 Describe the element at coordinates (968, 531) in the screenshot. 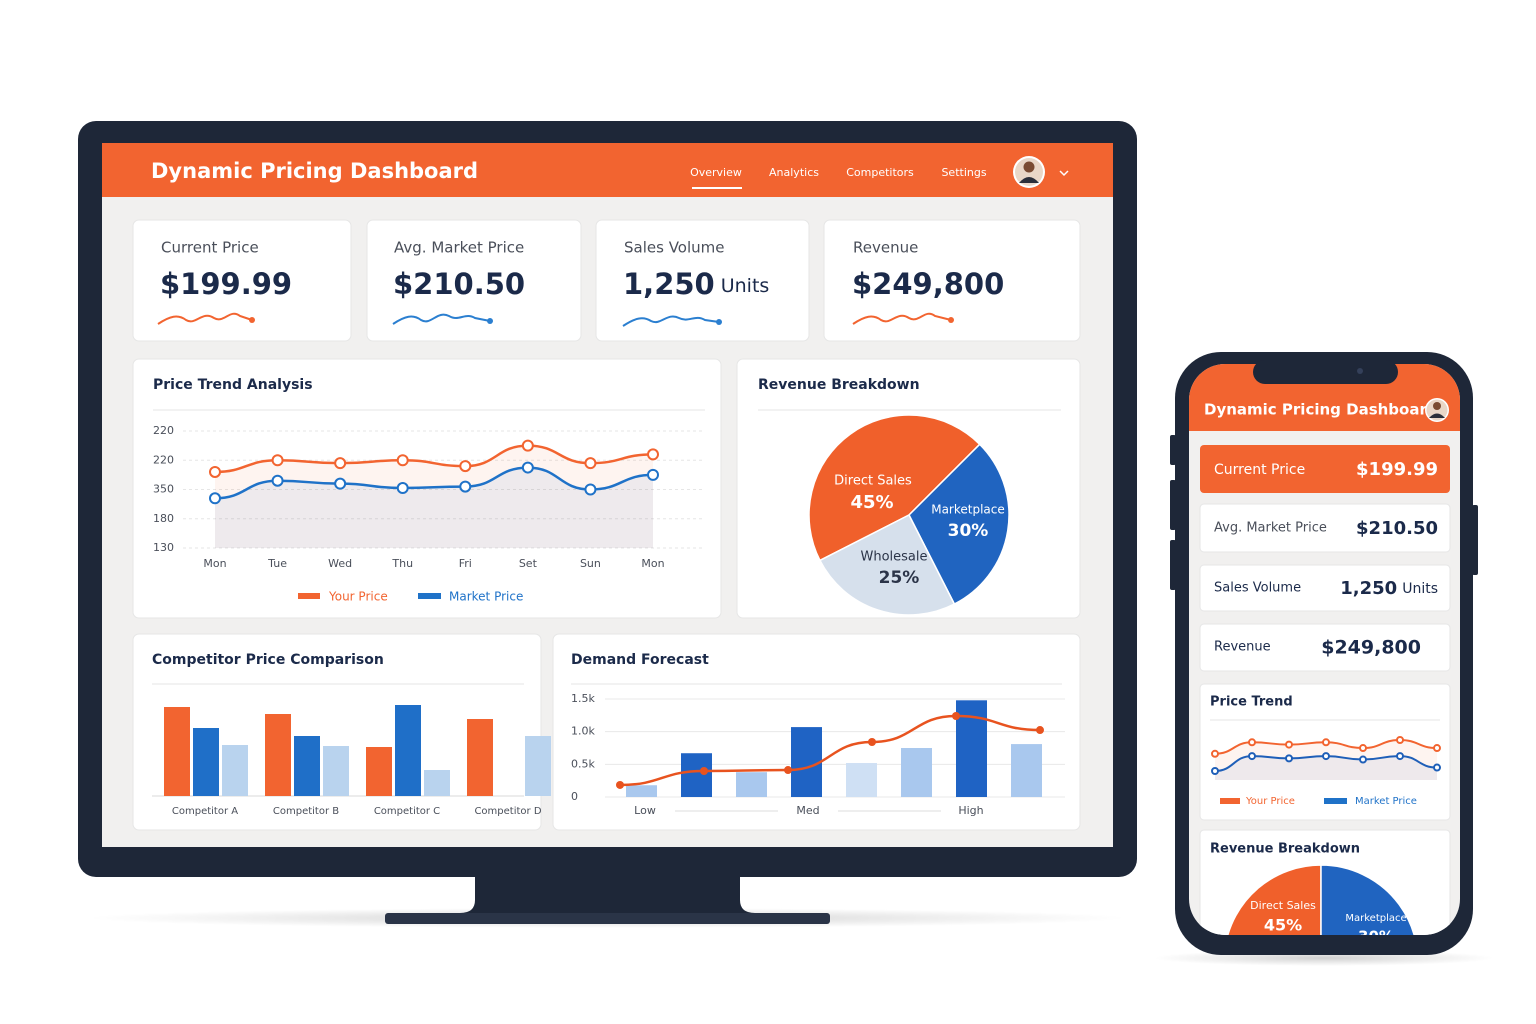

I see `pie-value: 30%` at that location.